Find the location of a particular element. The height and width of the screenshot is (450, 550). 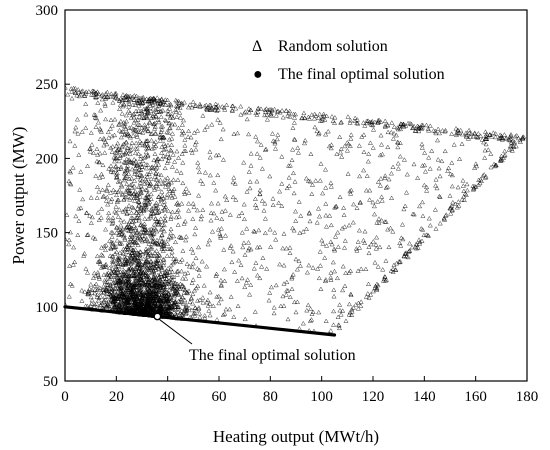

y-tick-label: 250 is located at coordinates (47, 85).